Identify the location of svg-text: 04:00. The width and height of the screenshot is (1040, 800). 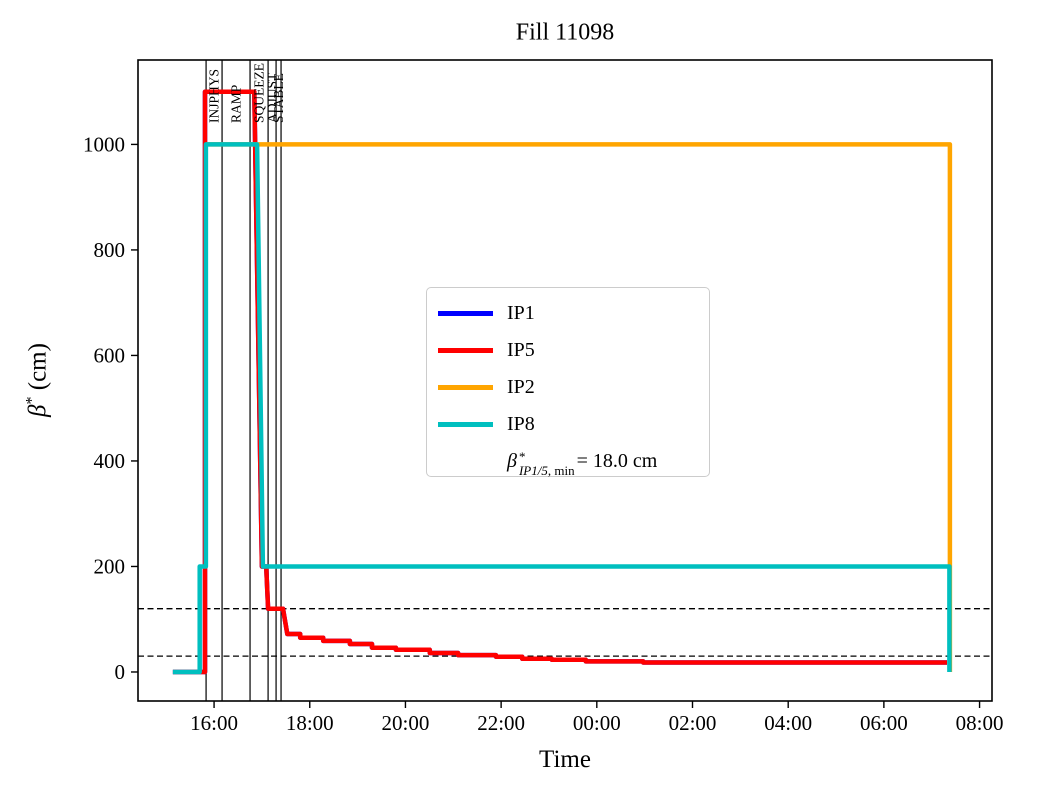
(788, 723).